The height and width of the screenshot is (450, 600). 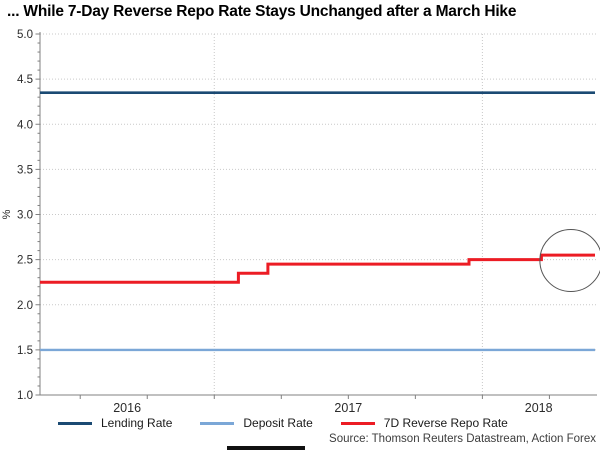 What do you see at coordinates (217, 423) in the screenshot?
I see `deposit-rate-line-swatch` at bounding box center [217, 423].